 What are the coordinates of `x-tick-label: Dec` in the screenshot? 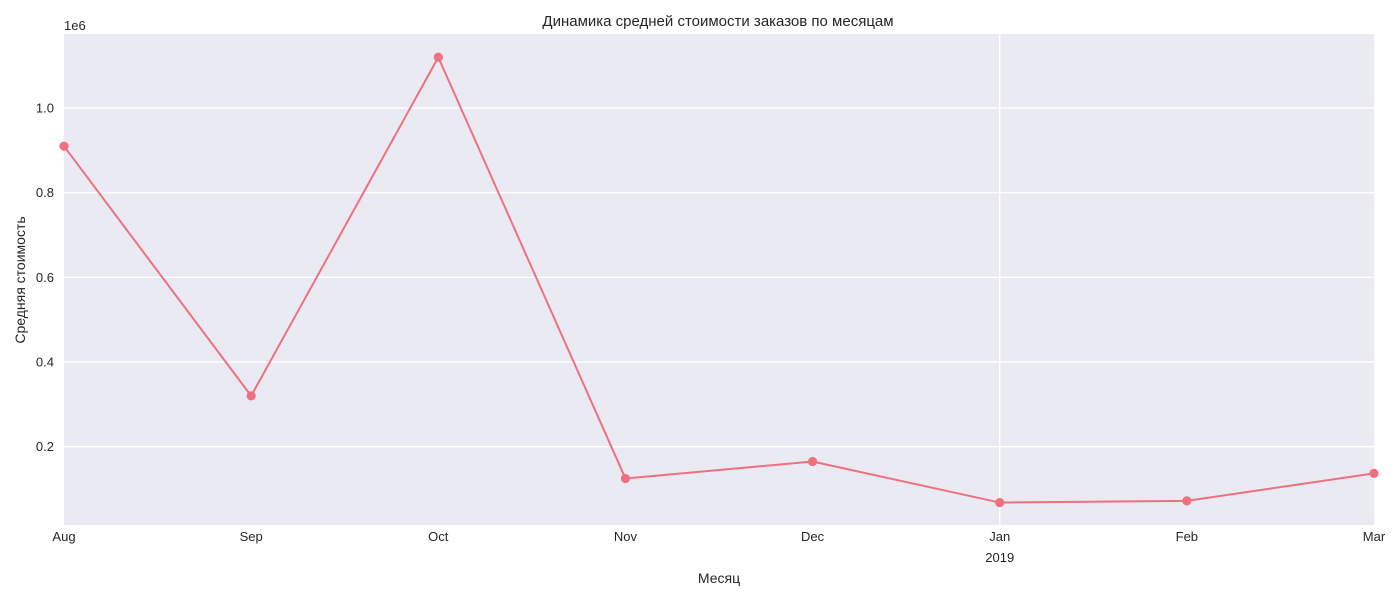 It's located at (813, 536).